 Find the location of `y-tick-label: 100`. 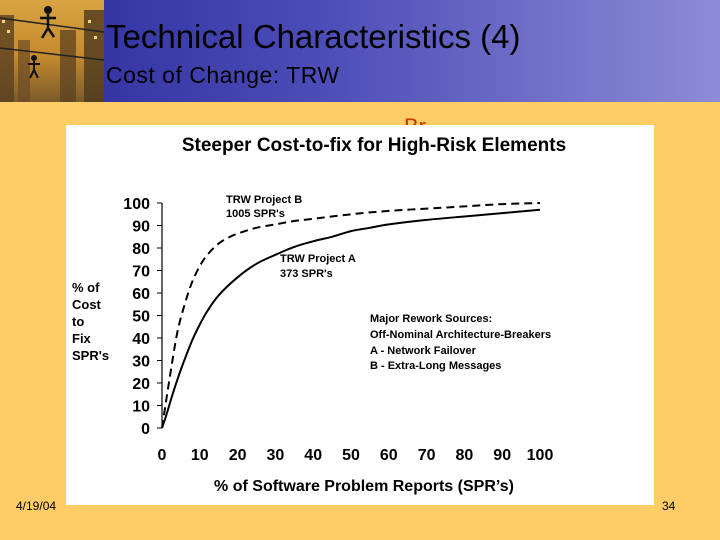

y-tick-label: 100 is located at coordinates (136, 204).